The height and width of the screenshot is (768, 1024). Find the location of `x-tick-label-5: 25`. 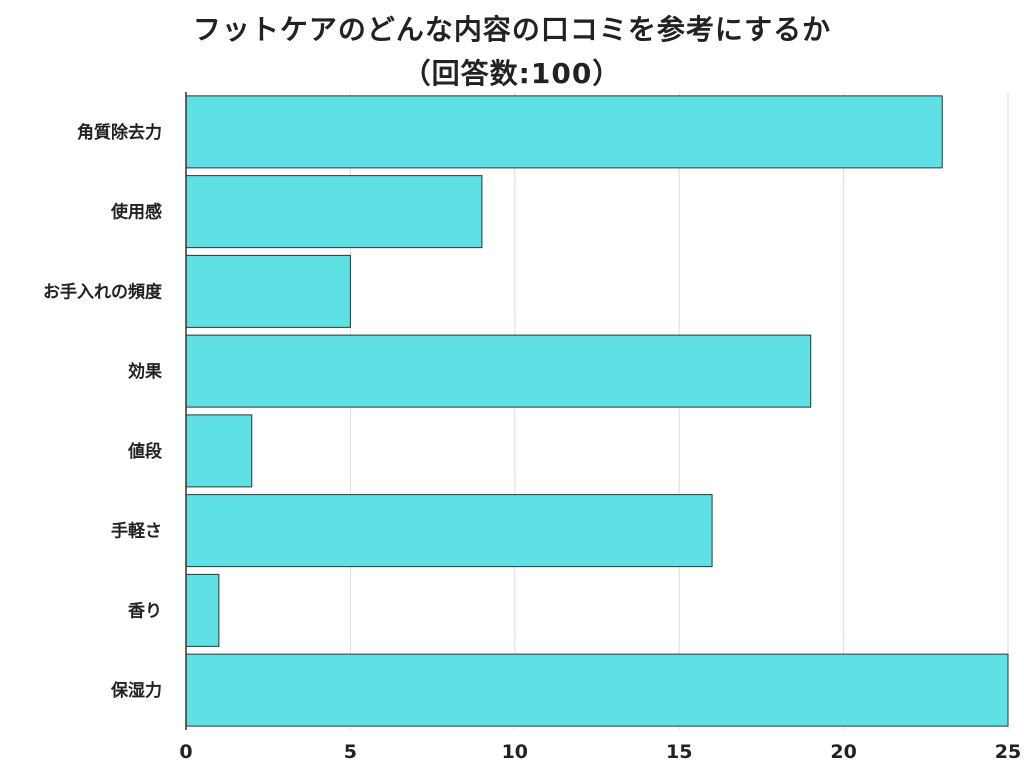

x-tick-label-5: 25 is located at coordinates (1008, 752).